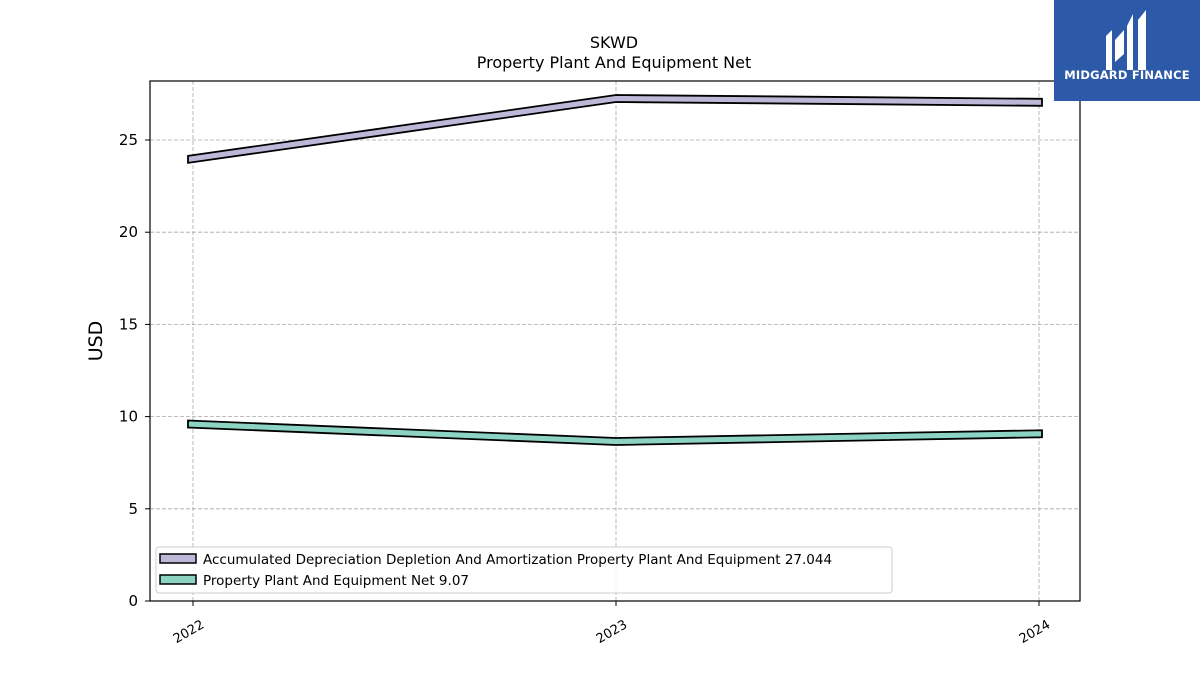 The width and height of the screenshot is (1200, 675). I want to click on legend-label: Property Plant And Equipment Net 9.07, so click(336, 581).